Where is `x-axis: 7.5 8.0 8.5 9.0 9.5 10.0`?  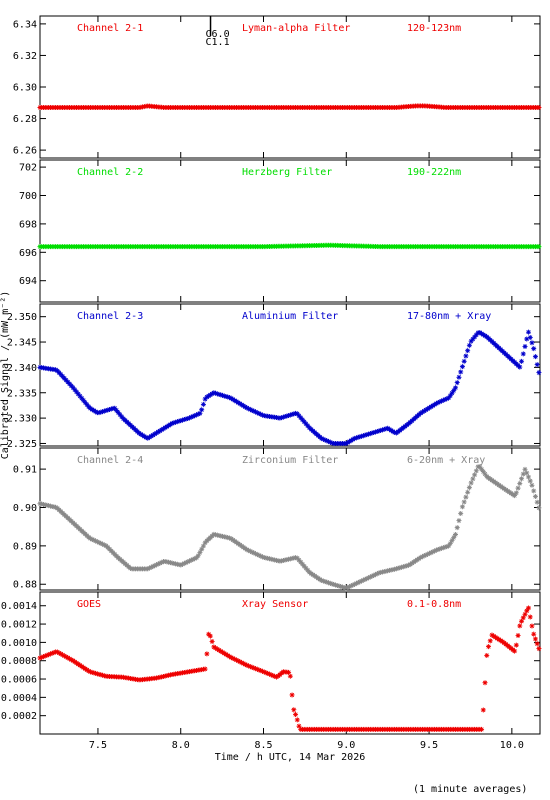
x-axis: 7.5 8.0 8.5 9.0 9.5 10.0 is located at coordinates (306, 745).